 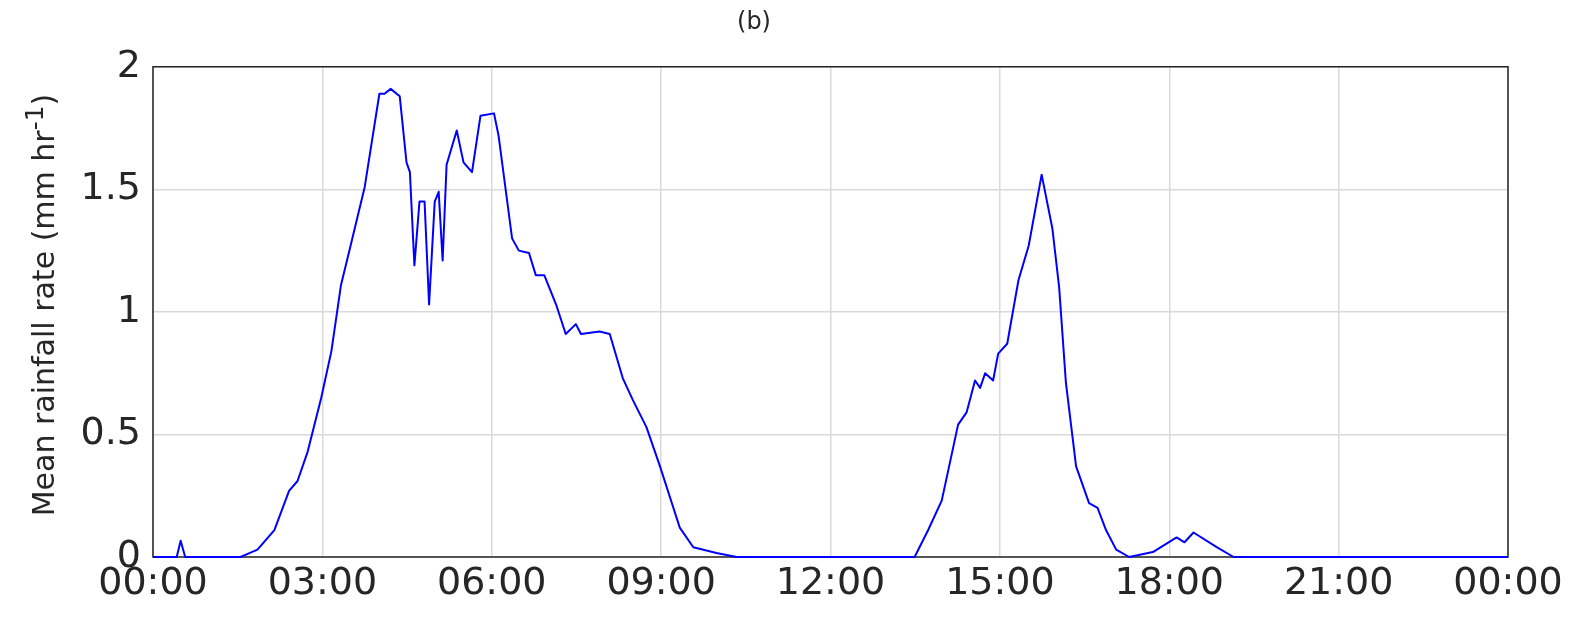 I want to click on y-tick-label: 1.5, so click(x=110, y=186).